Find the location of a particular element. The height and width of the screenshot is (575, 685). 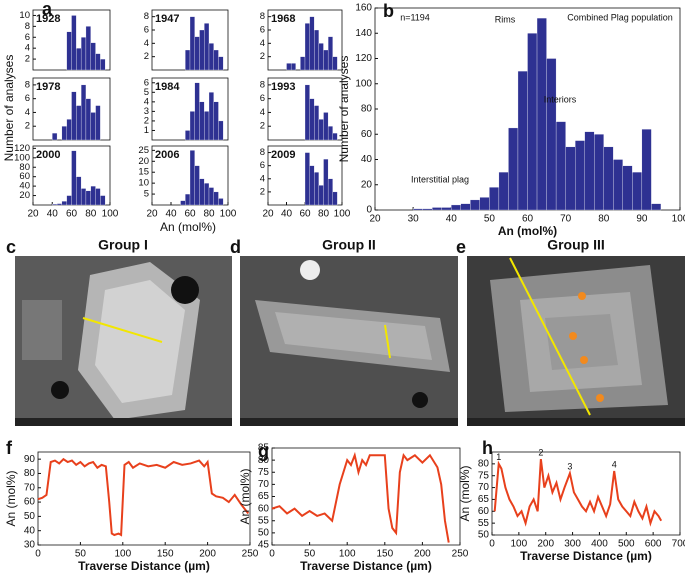

panel-year: 1947 is located at coordinates (167, 19).